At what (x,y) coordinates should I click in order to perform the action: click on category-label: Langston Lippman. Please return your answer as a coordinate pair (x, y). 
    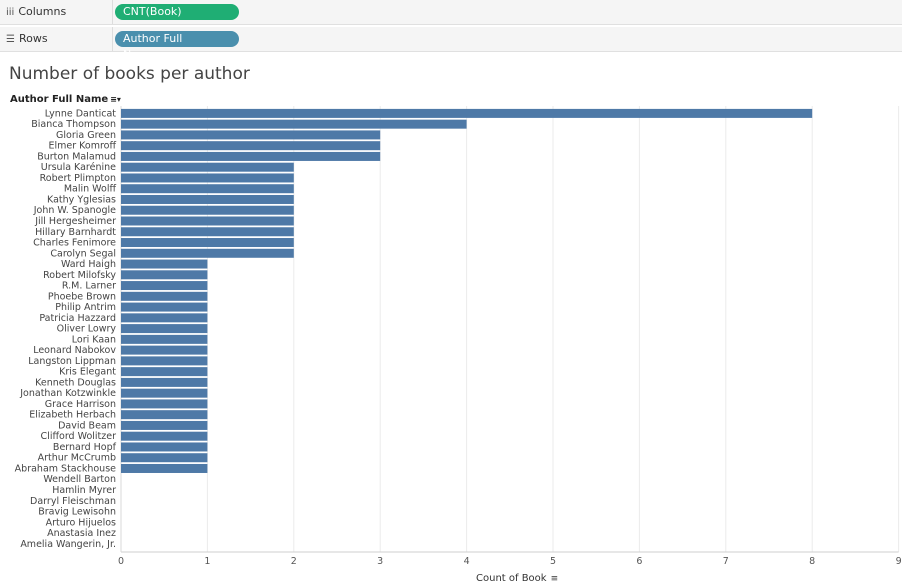
    Looking at the image, I should click on (72, 361).